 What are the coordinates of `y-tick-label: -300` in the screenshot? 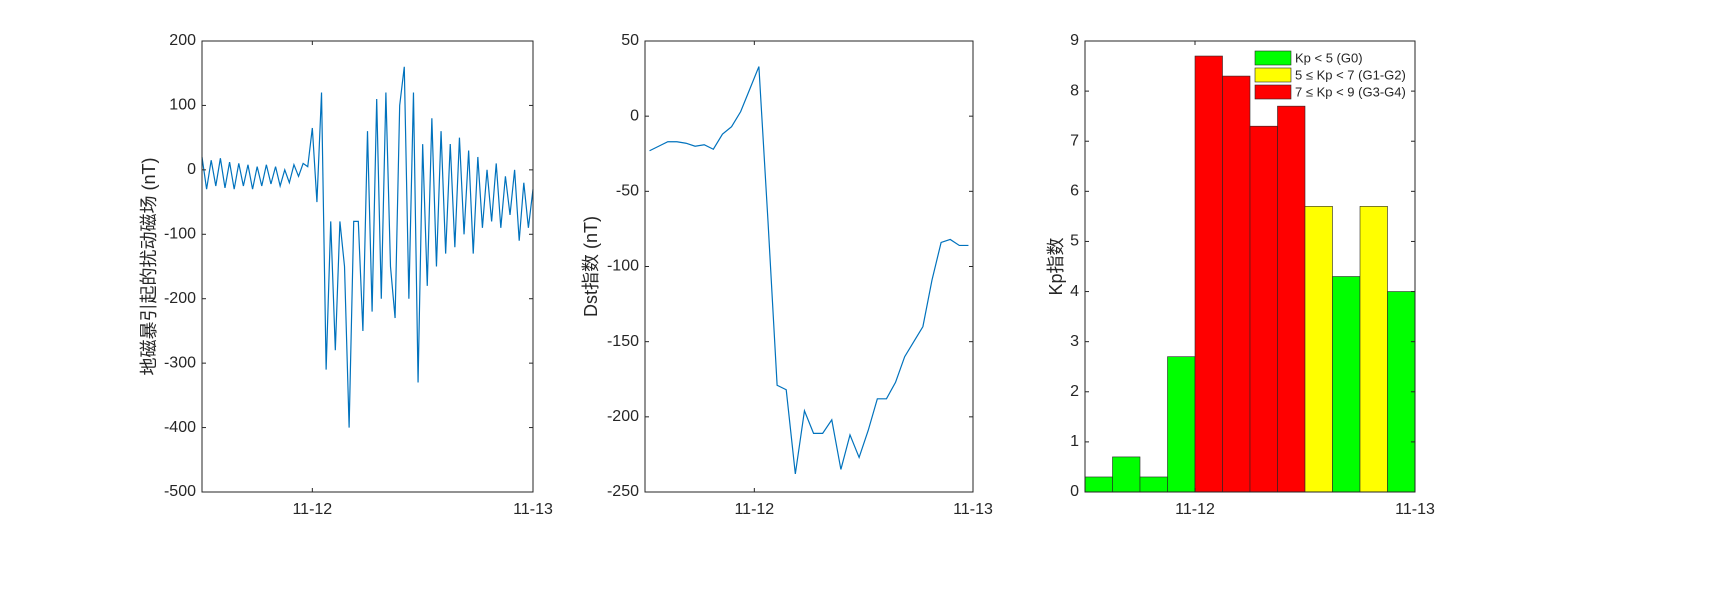 It's located at (180, 362).